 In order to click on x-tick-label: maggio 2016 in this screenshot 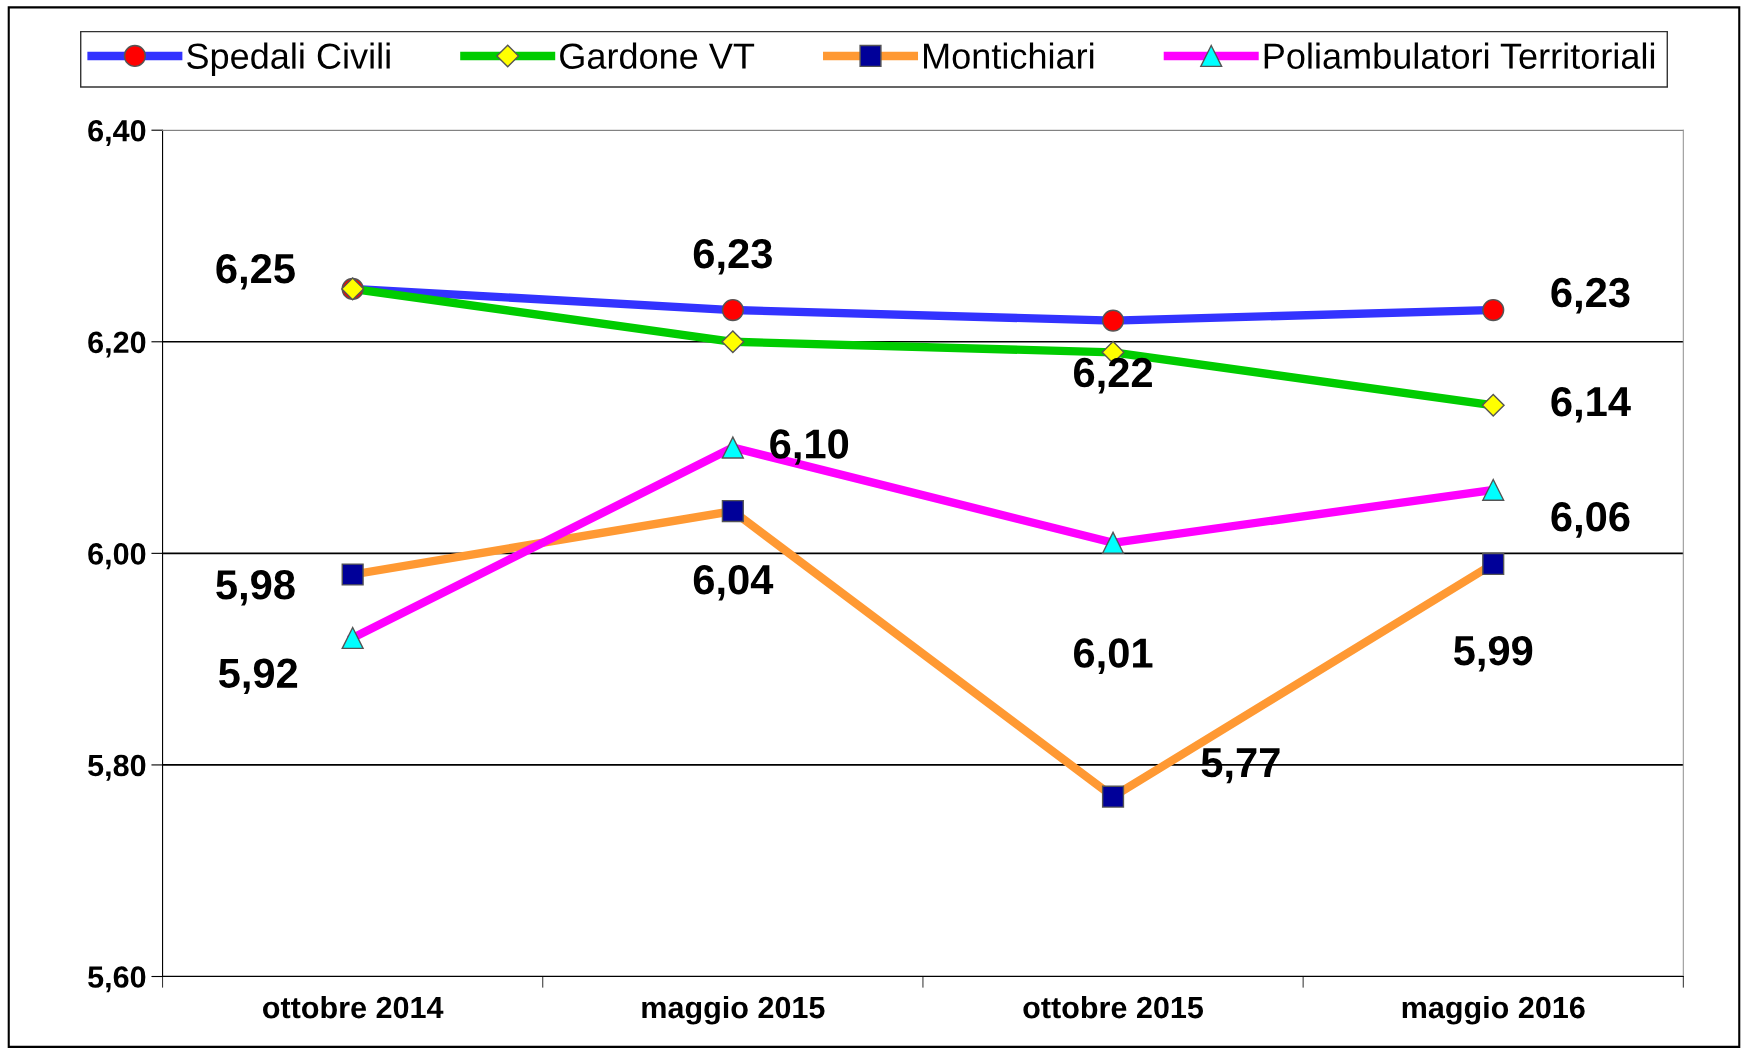, I will do `click(1493, 1010)`.